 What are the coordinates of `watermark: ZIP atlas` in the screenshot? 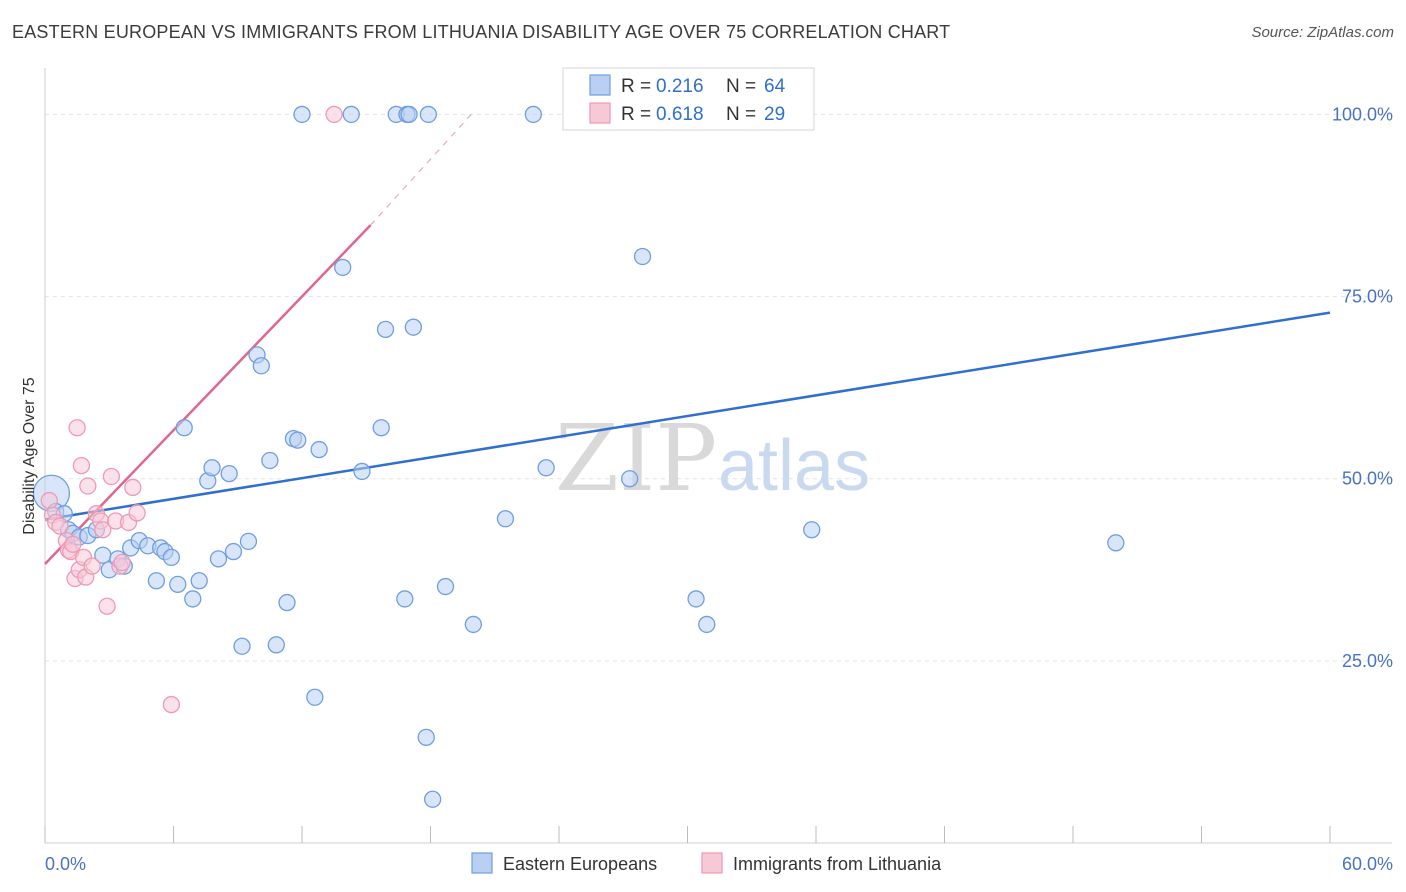 It's located at (712, 458).